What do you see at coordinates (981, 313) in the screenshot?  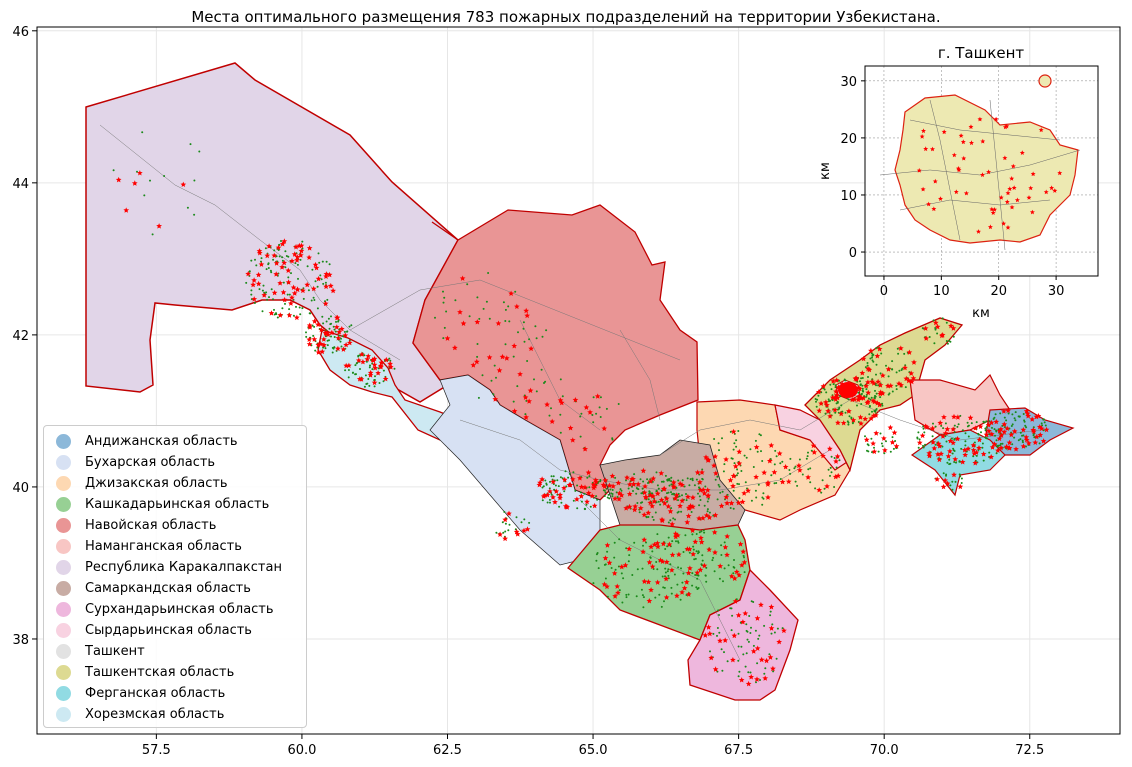 I see `inset-x-axis-label: км` at bounding box center [981, 313].